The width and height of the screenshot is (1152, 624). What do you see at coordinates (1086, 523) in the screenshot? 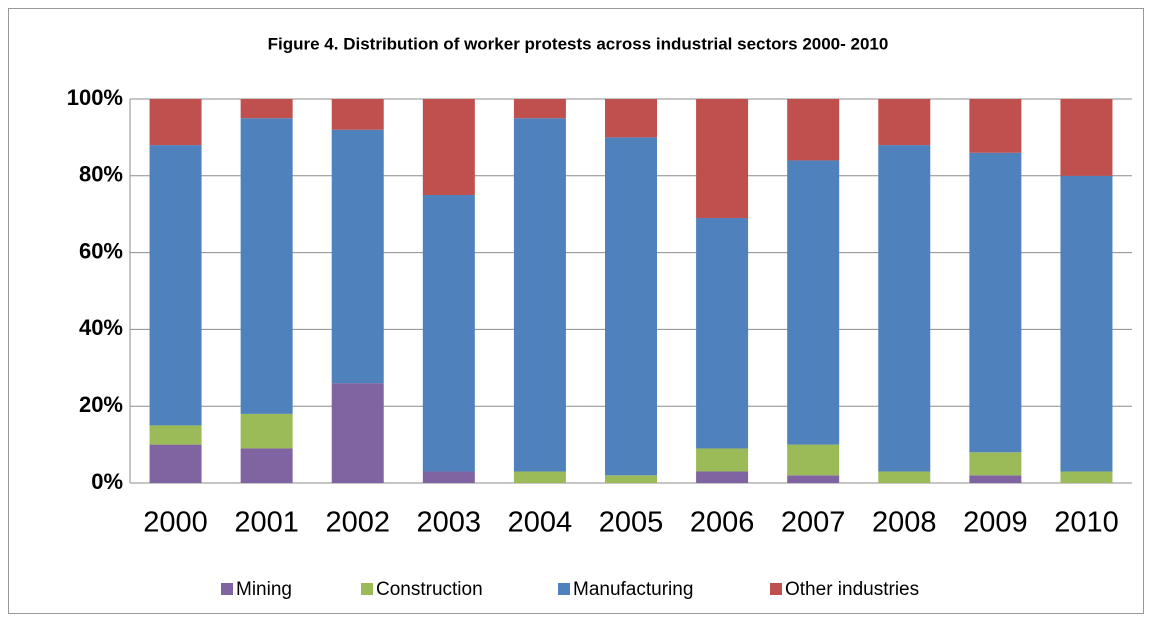
I see `x-tick-label: 2010` at bounding box center [1086, 523].